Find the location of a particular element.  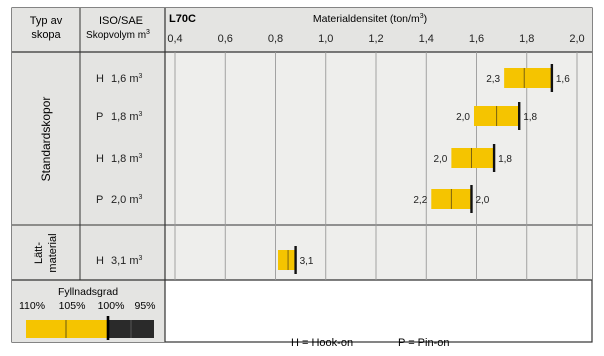

fill-legend-title: Fyllnadsgrad is located at coordinates (88, 292).